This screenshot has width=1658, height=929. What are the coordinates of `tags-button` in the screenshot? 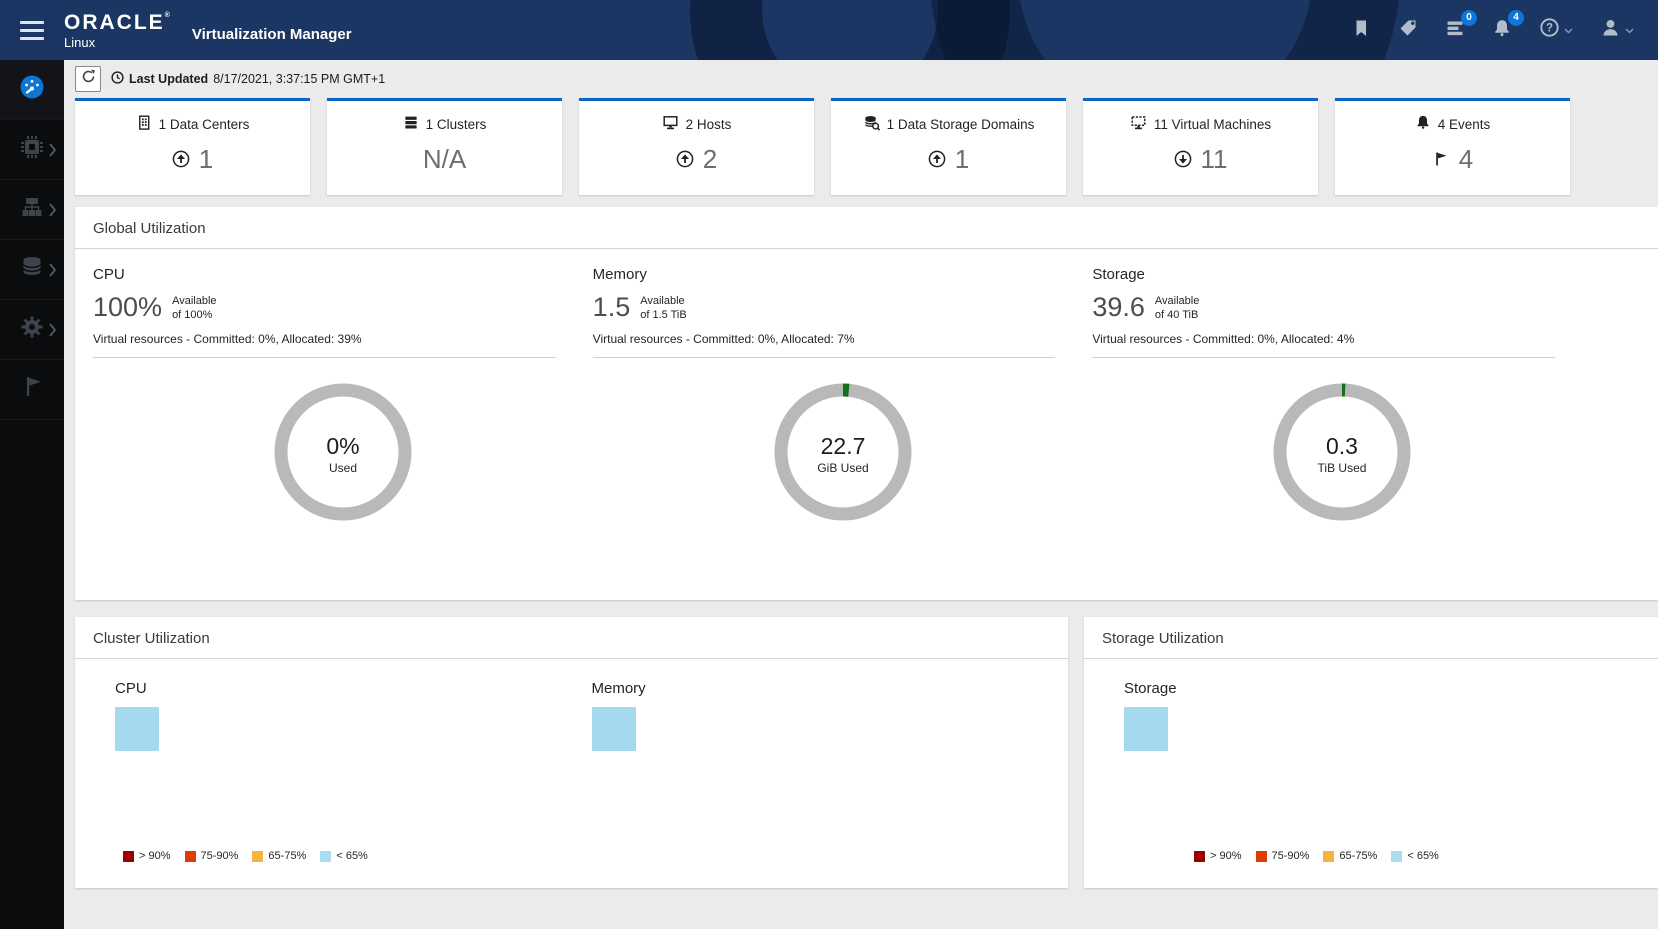 It's located at (1408, 30).